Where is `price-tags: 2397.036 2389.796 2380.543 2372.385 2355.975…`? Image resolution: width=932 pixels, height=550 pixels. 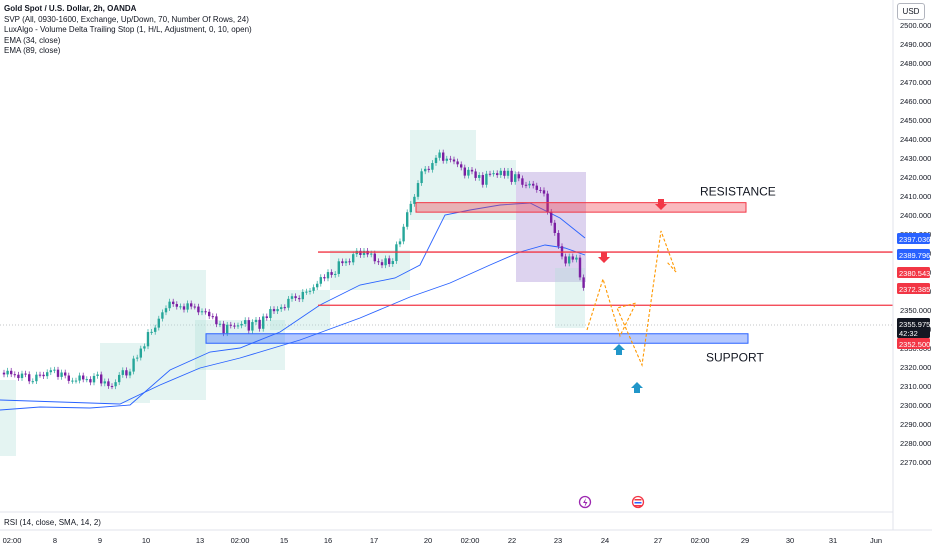 price-tags: 2397.036 2389.796 2380.543 2372.385 2355.975… is located at coordinates (913, 291).